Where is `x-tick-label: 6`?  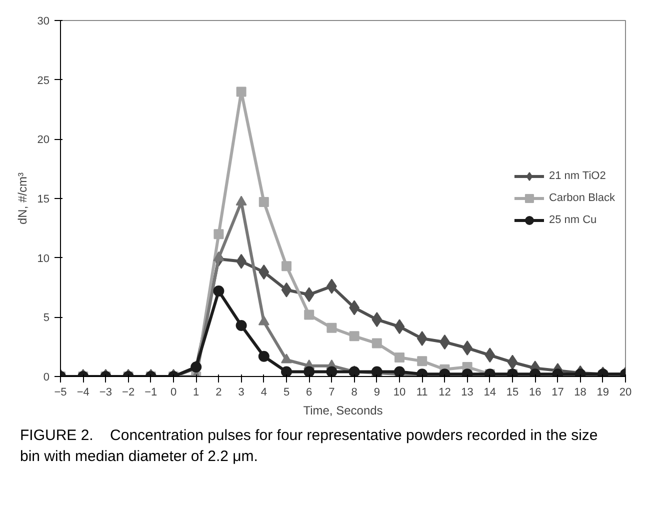 x-tick-label: 6 is located at coordinates (309, 392).